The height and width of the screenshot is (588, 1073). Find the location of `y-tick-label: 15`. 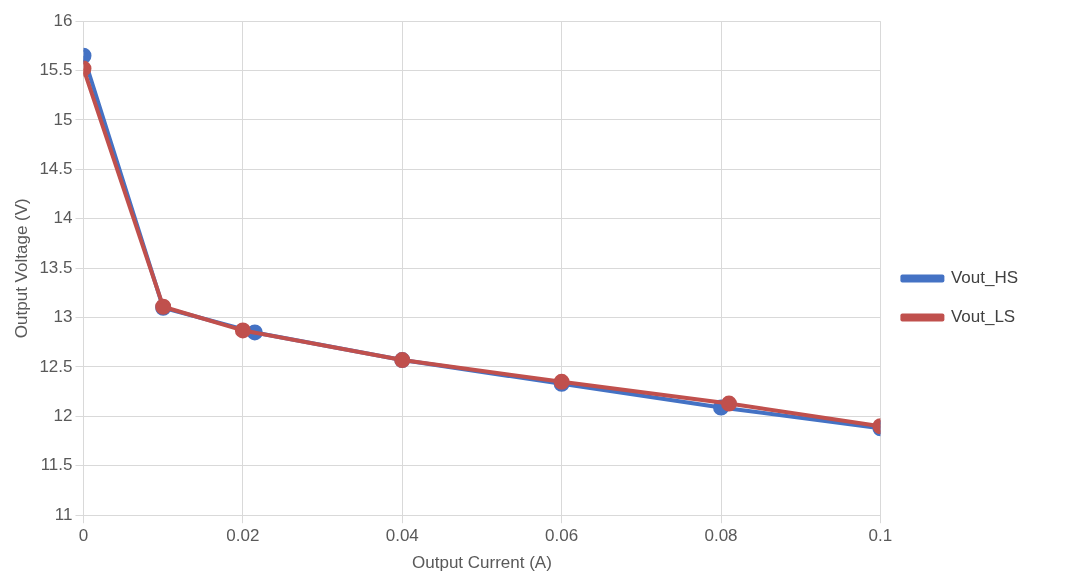

y-tick-label: 15 is located at coordinates (63, 119).